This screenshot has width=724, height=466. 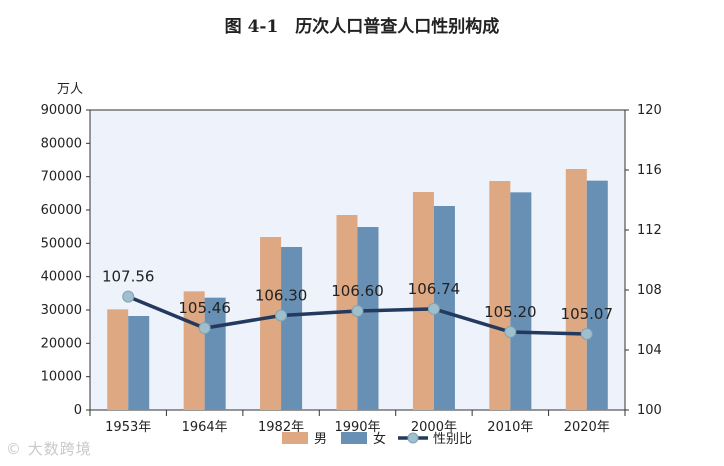 I want to click on y-tick-label: 0, so click(x=78, y=410).